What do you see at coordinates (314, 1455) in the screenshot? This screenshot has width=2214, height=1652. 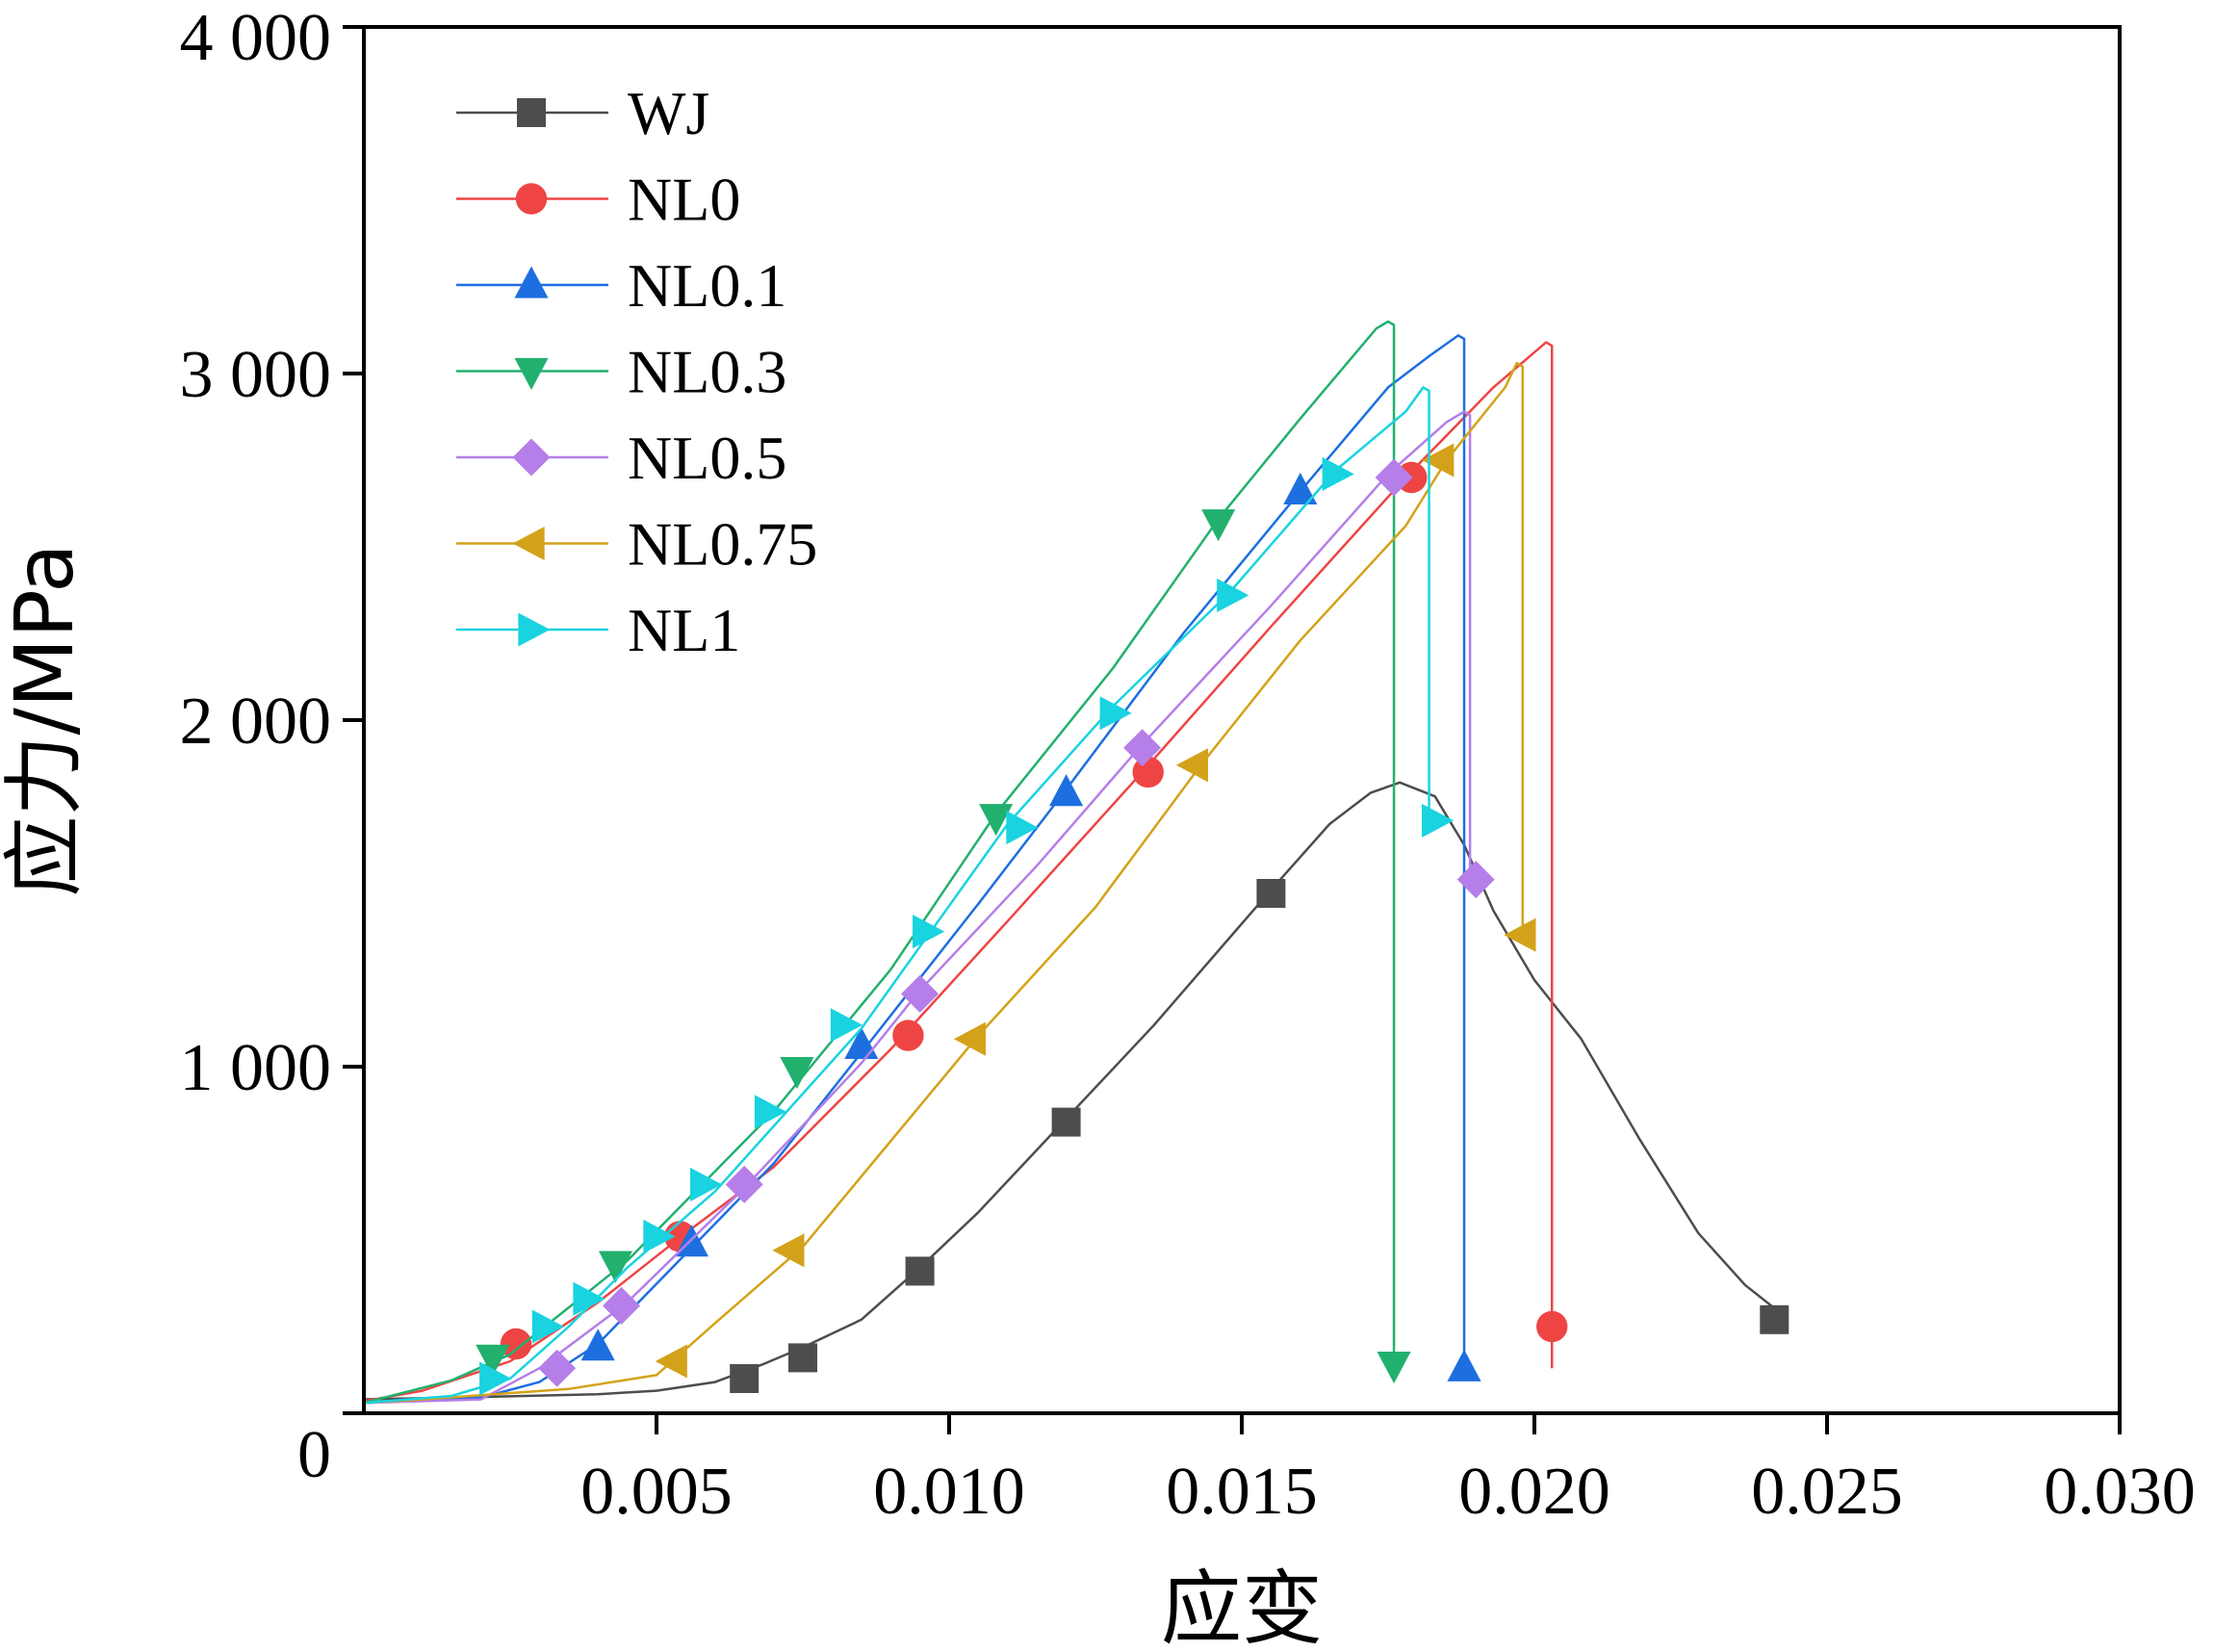 I see `y-tick-label: 0` at bounding box center [314, 1455].